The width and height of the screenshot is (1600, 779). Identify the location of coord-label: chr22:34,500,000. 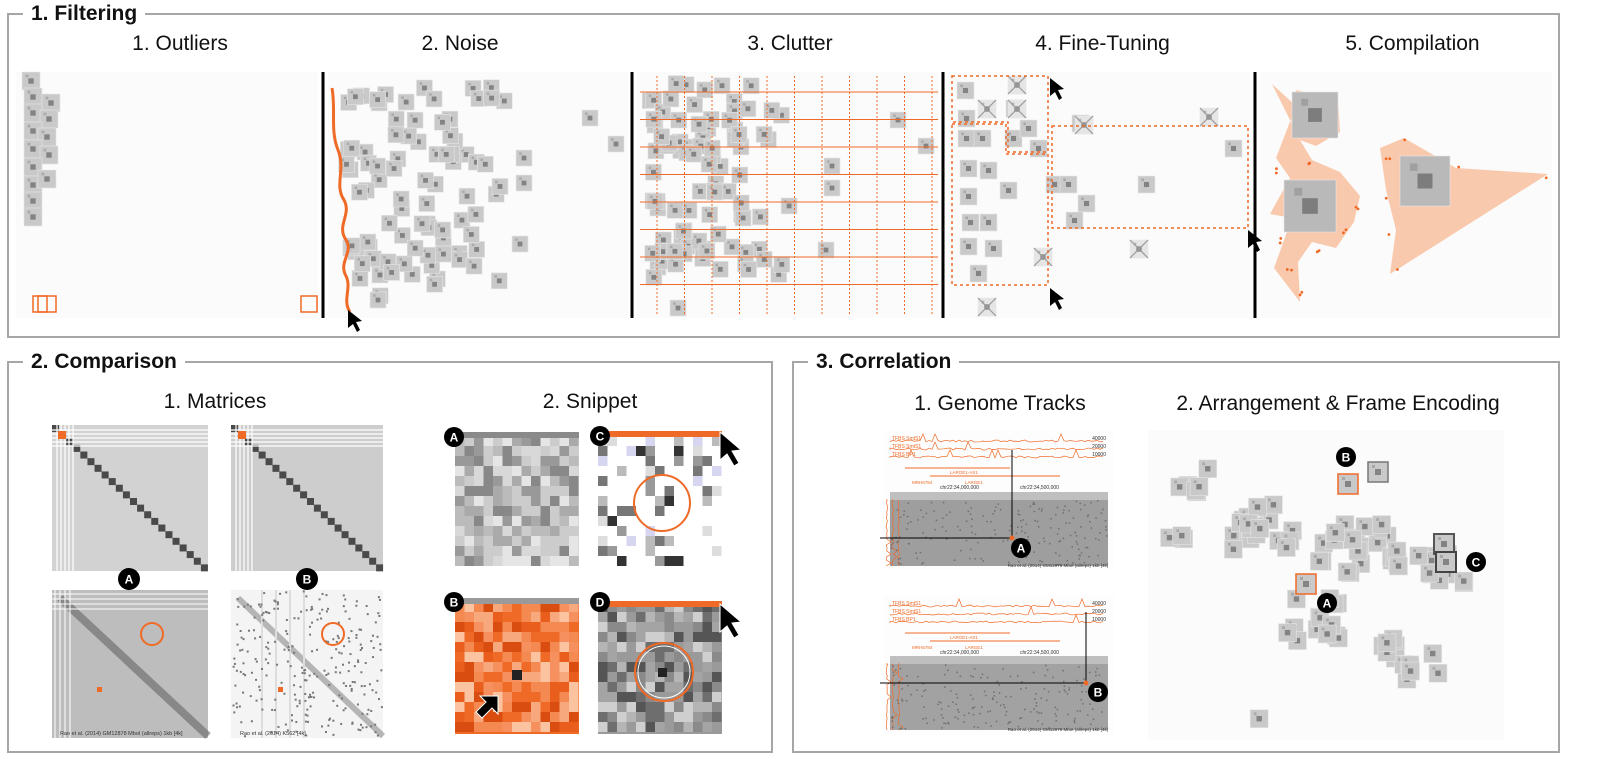
(1039, 653).